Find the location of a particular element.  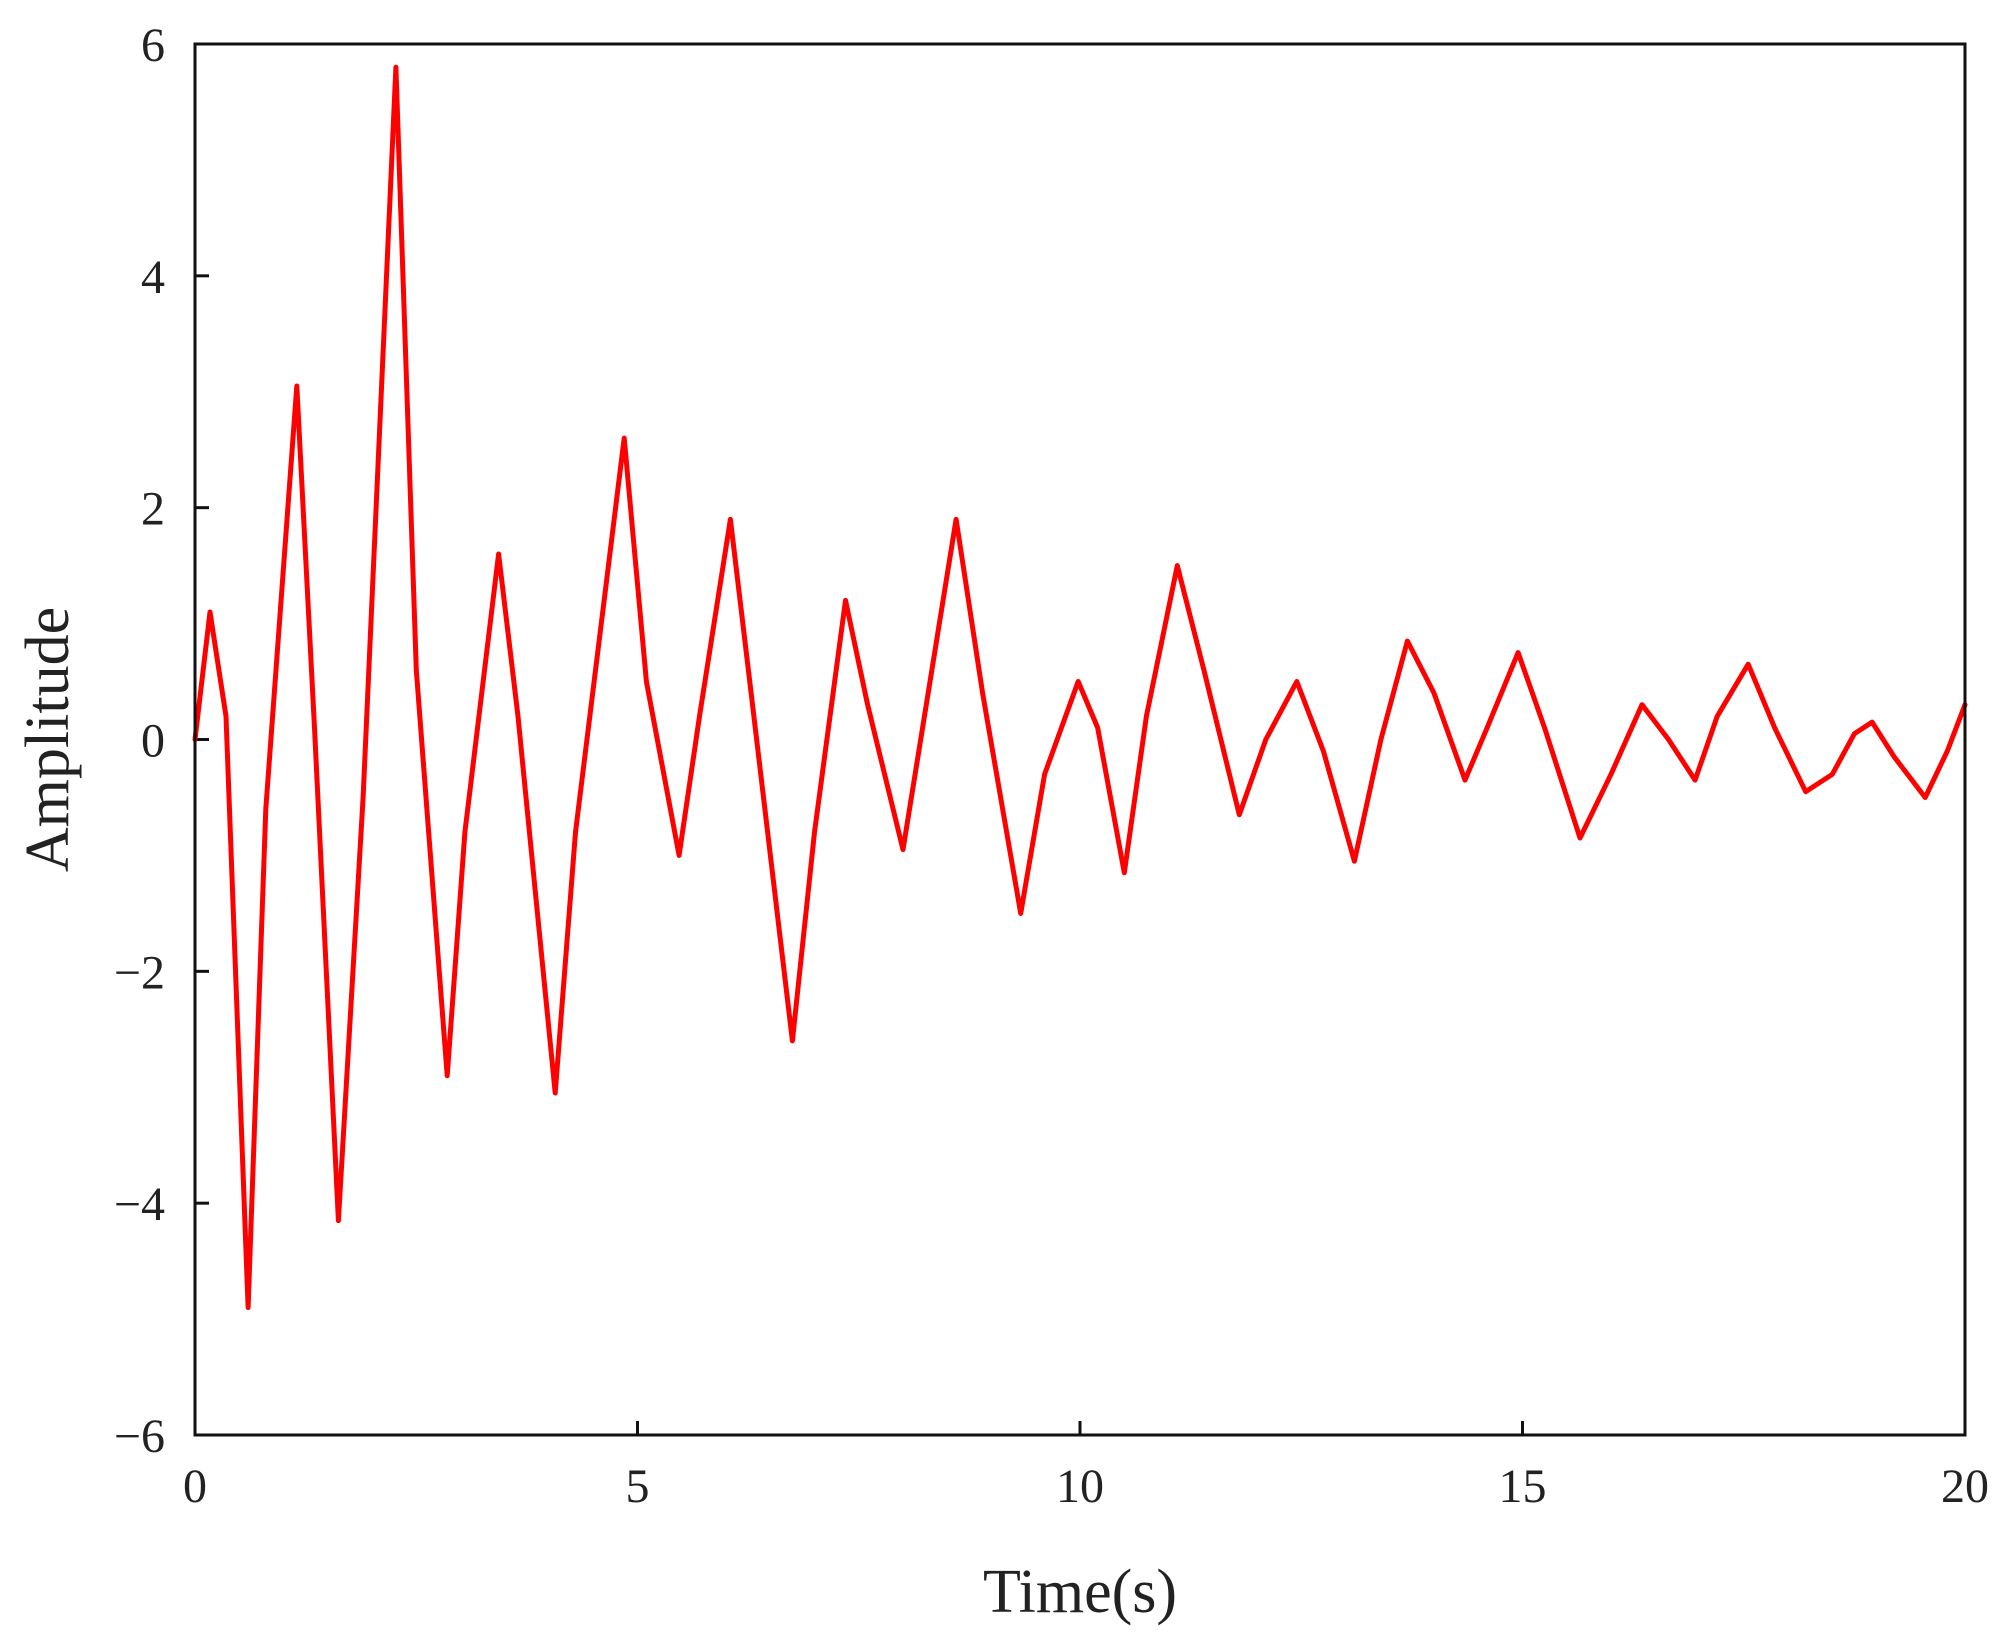

y-tick-label: −4 is located at coordinates (139, 1204).